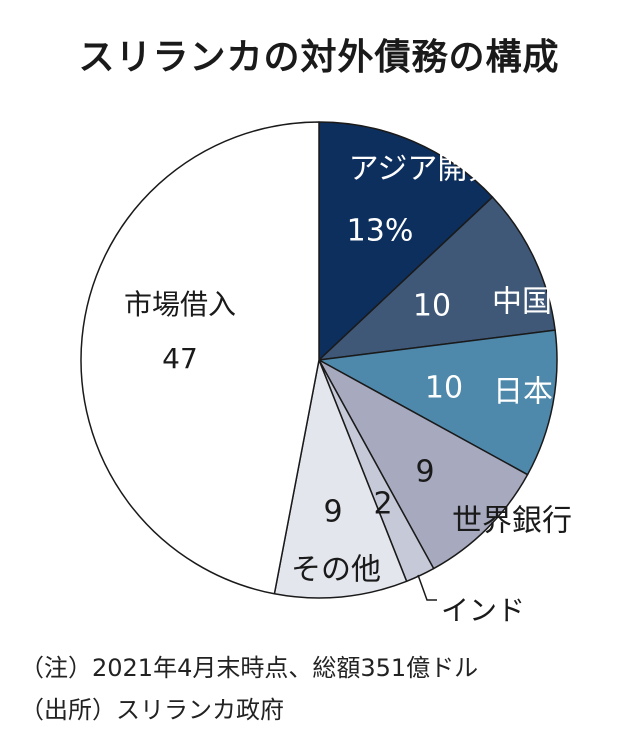  I want to click on slice-label: その他, so click(336, 570).